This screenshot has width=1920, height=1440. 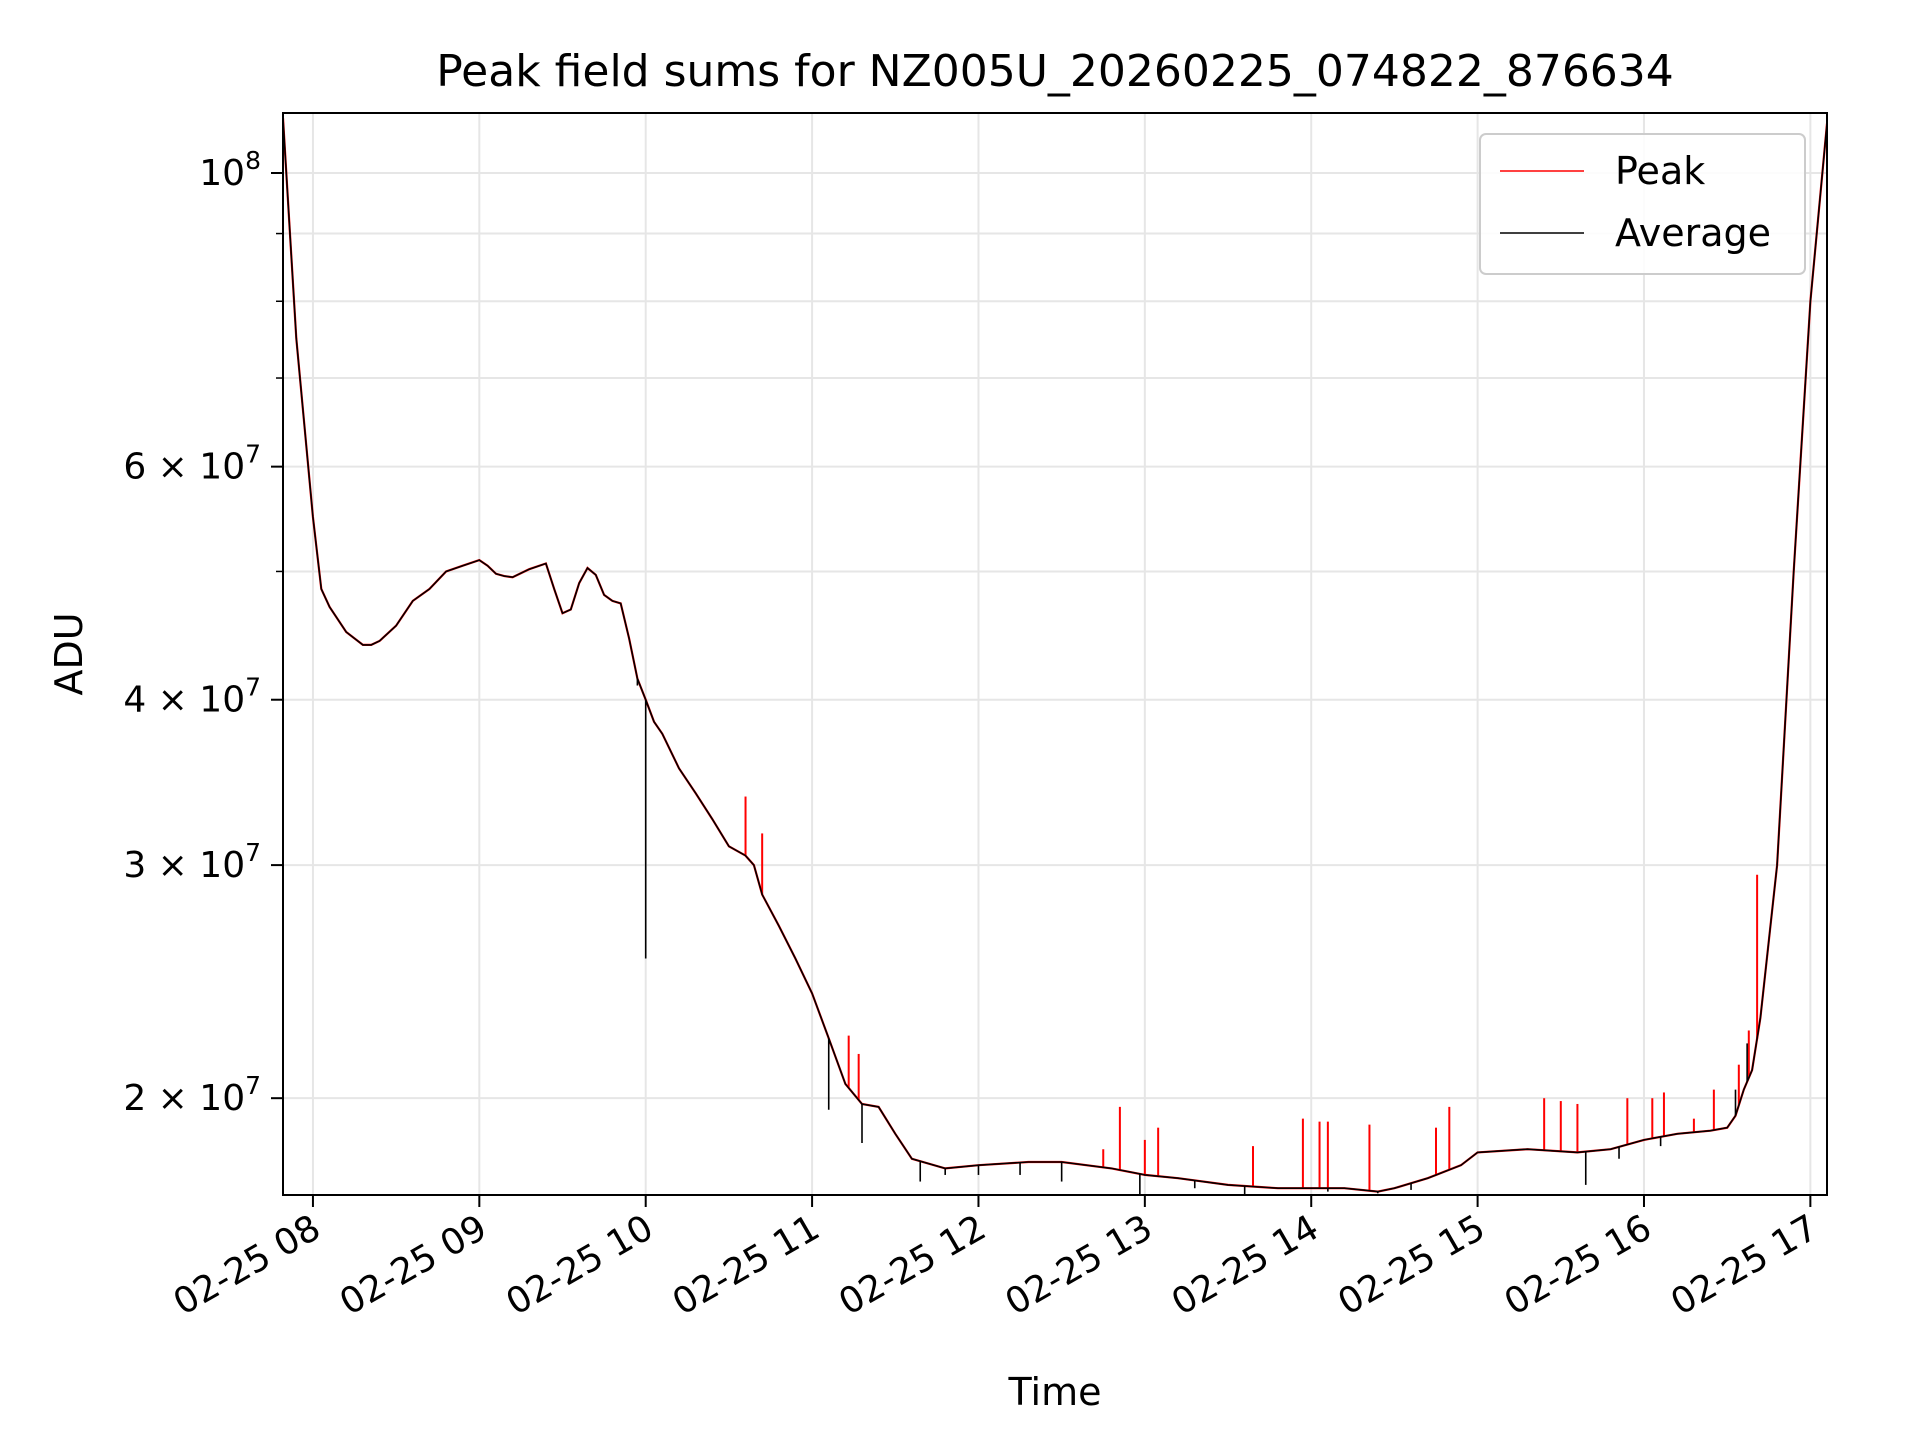 I want to click on y-tick-label: 4 × 107, so click(x=192, y=697).